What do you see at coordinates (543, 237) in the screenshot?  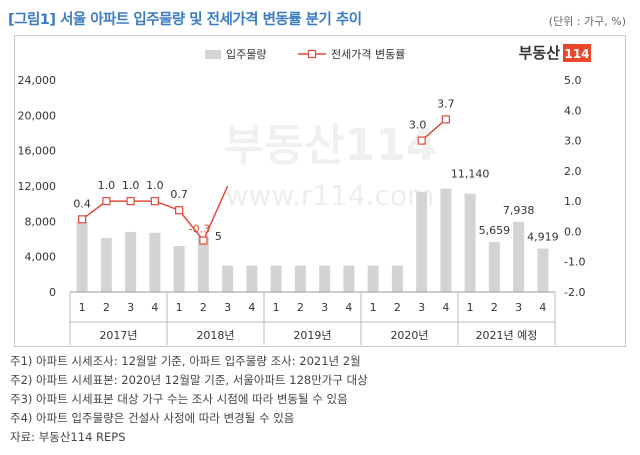 I see `bar-value-label: 4,919` at bounding box center [543, 237].